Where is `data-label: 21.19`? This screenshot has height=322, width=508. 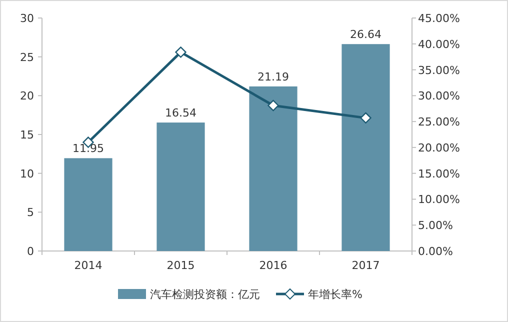 data-label: 21.19 is located at coordinates (273, 77).